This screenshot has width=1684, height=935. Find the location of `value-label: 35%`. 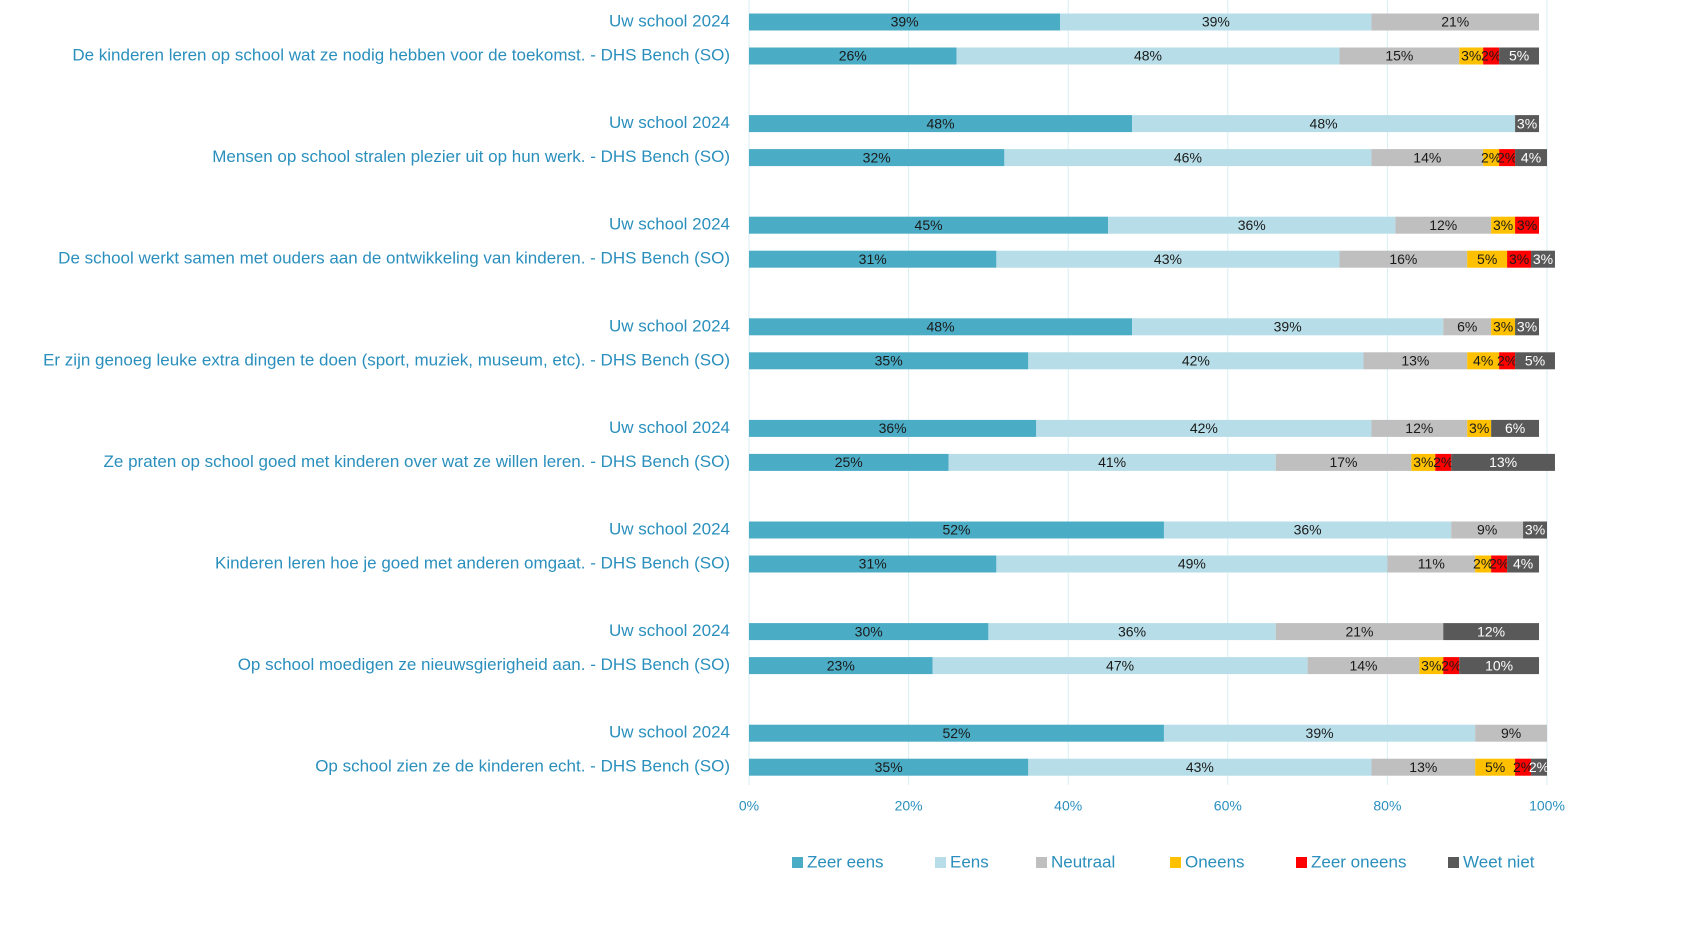

value-label: 35% is located at coordinates (889, 767).